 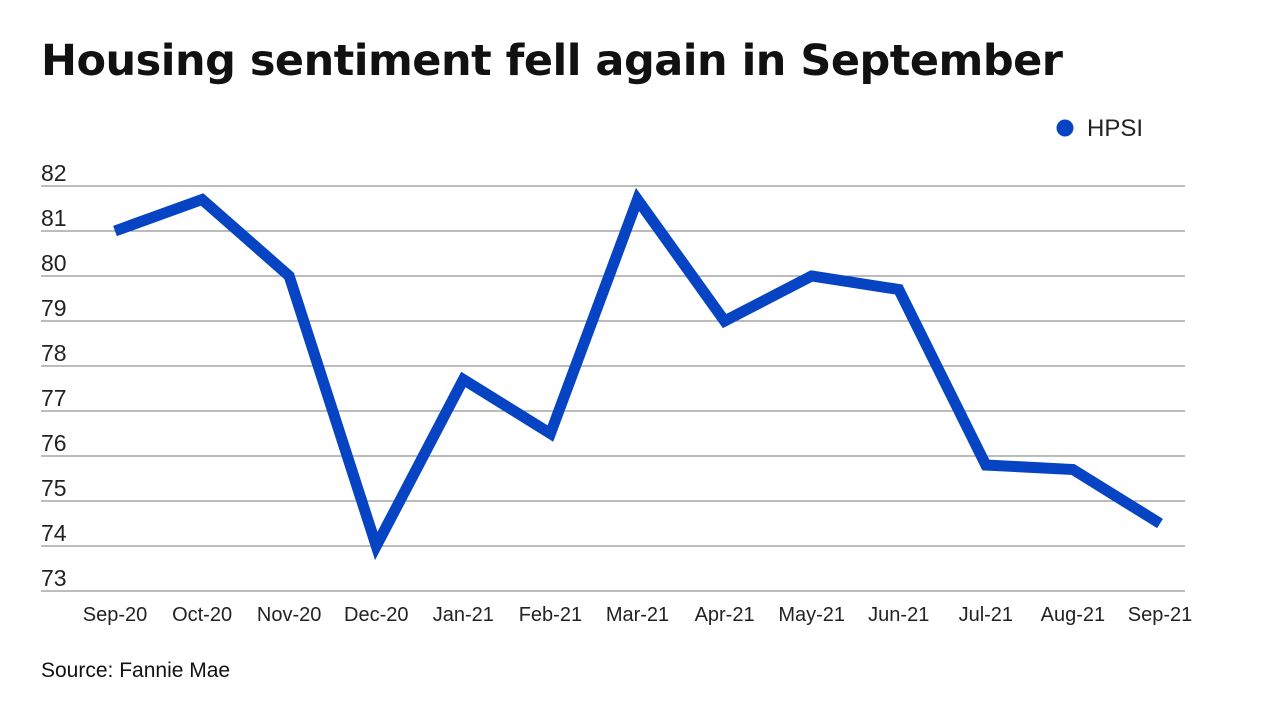 What do you see at coordinates (54, 173) in the screenshot?
I see `y-tick-label: 82` at bounding box center [54, 173].